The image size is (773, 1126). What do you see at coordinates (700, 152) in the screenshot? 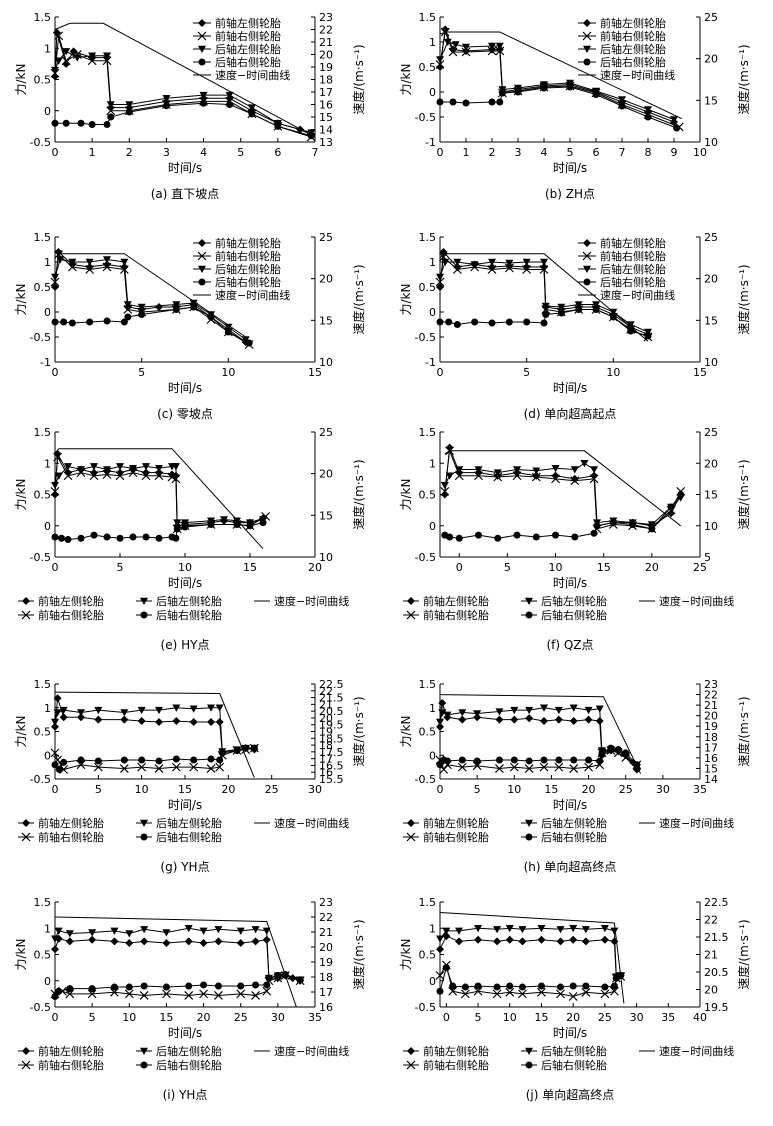
I see `x-tick-label: 10` at bounding box center [700, 152].